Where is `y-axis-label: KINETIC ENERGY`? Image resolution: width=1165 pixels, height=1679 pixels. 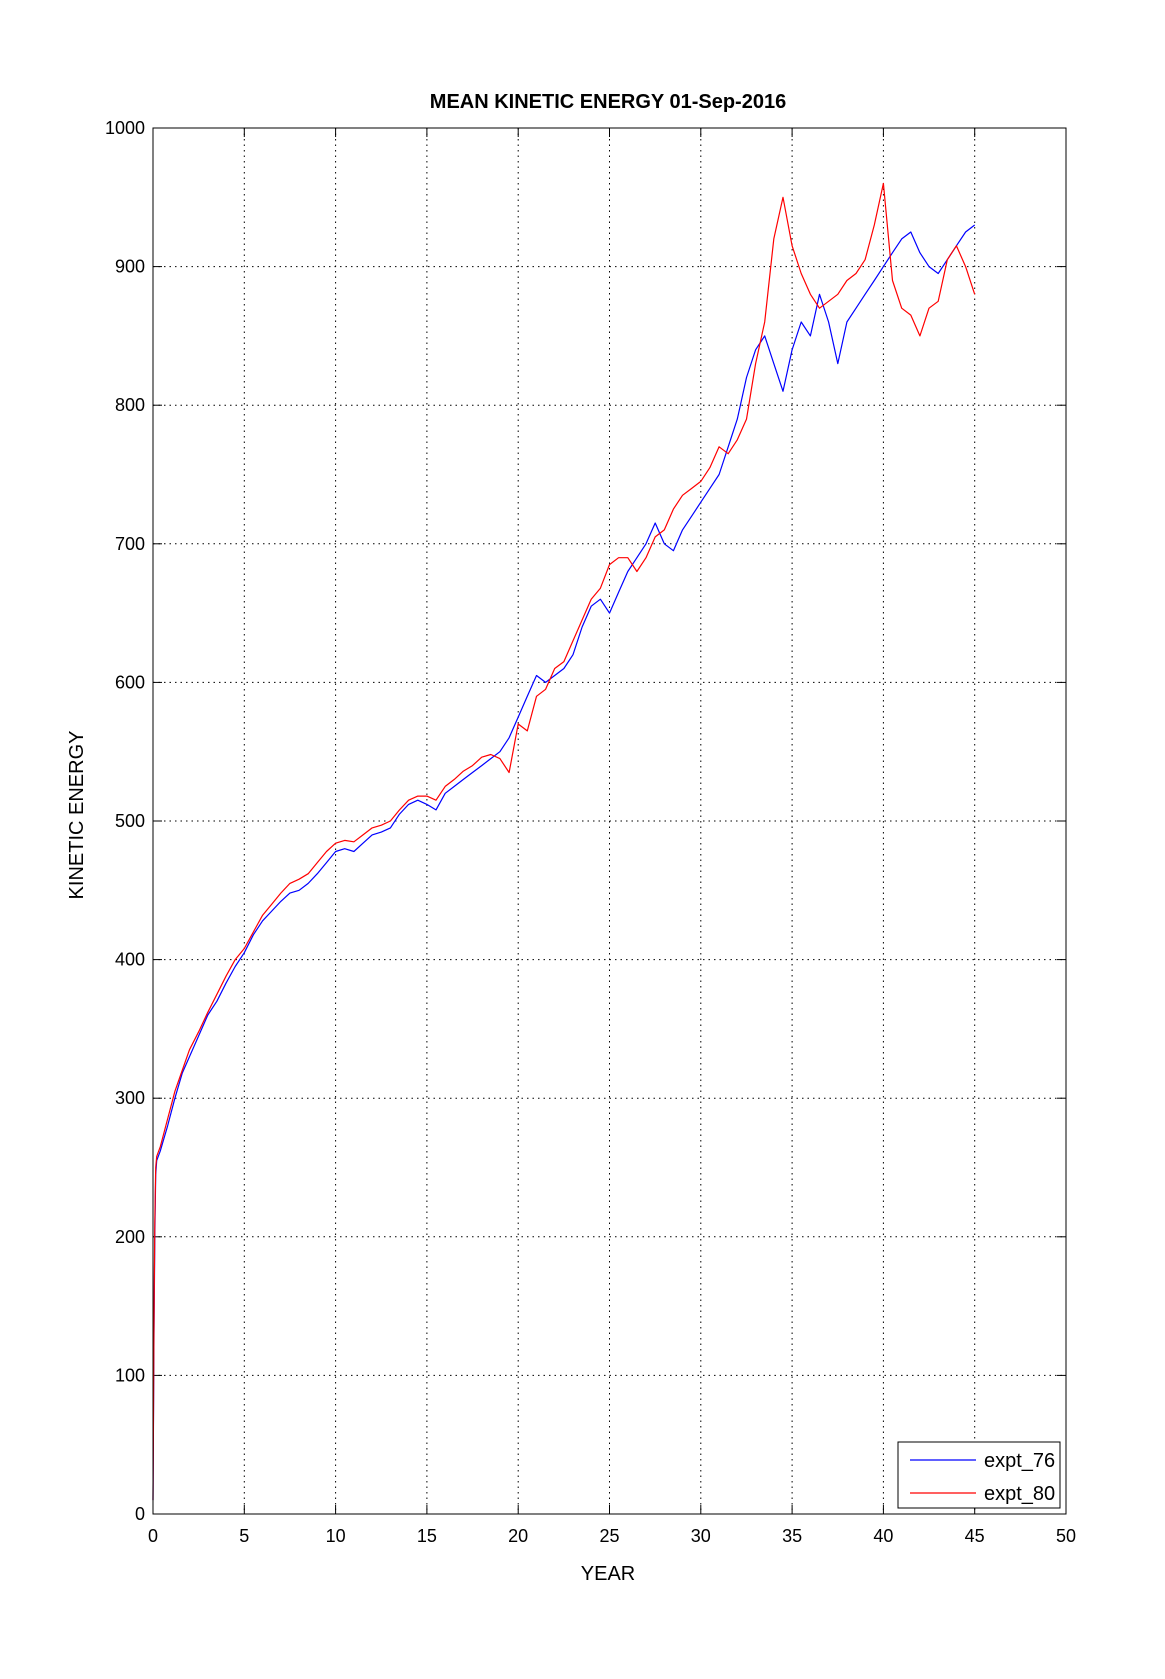
y-axis-label: KINETIC ENERGY is located at coordinates (77, 815).